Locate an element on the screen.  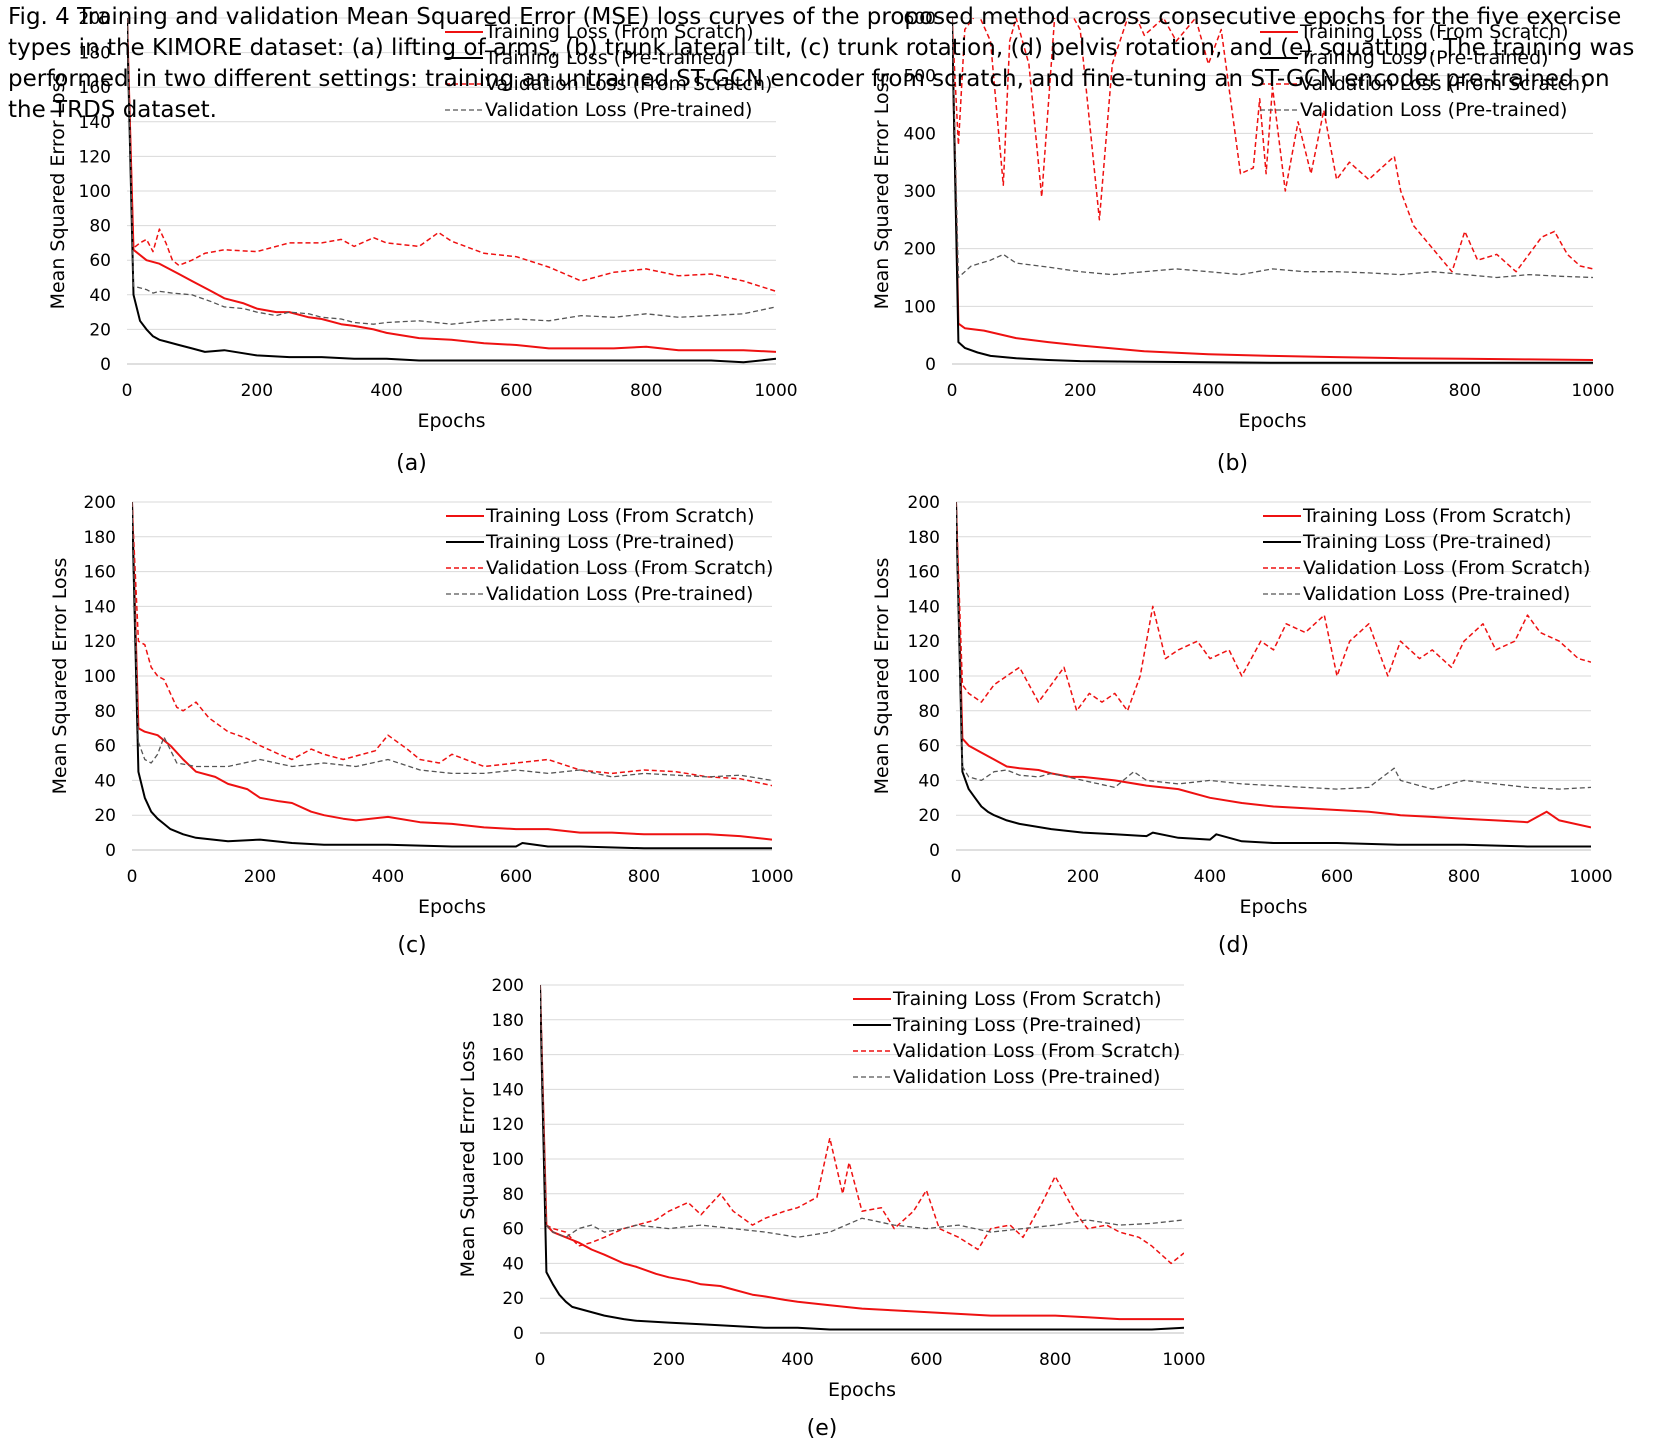
panel-label: (e) is located at coordinates (822, 1428).